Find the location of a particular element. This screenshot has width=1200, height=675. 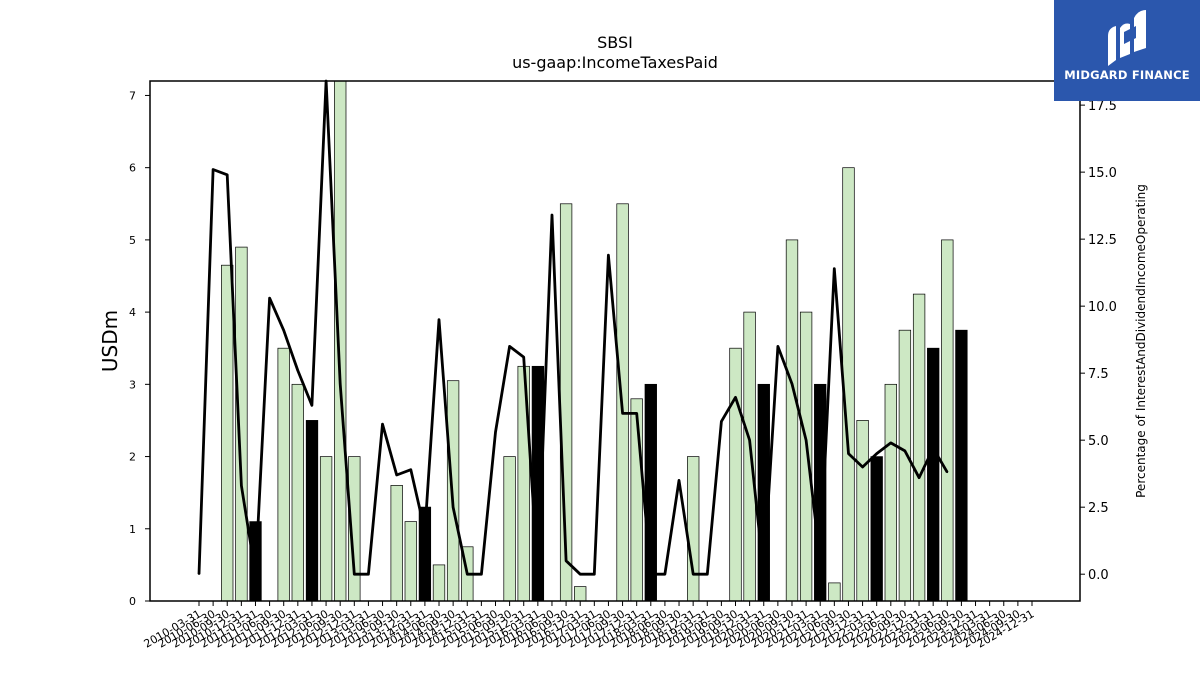

chart-title: SBSI is located at coordinates (615, 42).